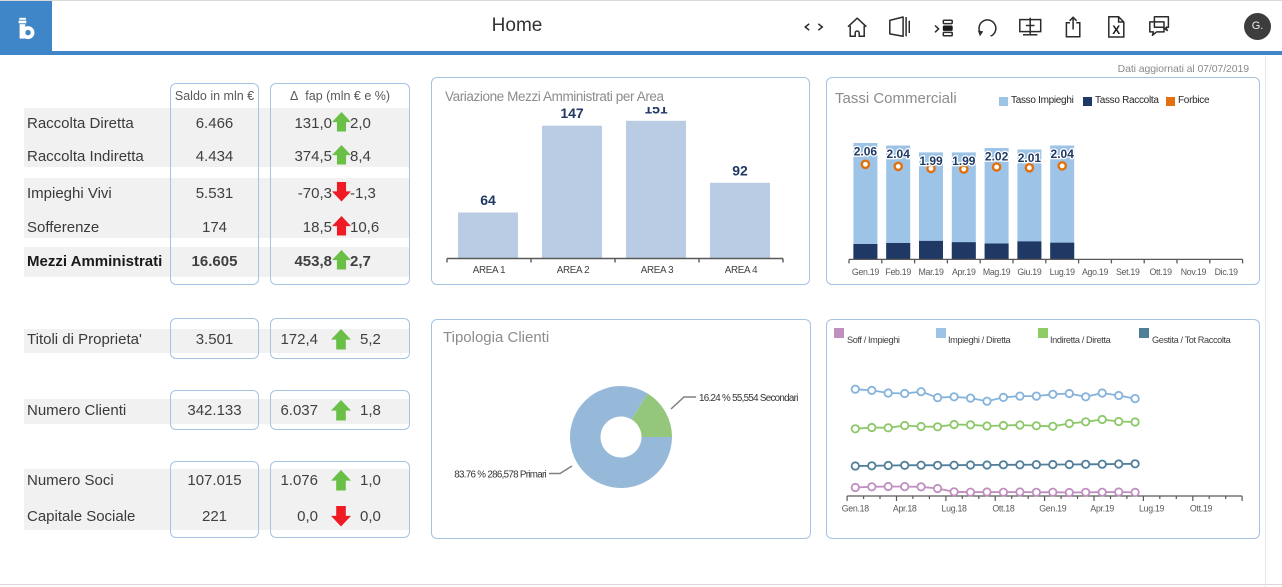 The height and width of the screenshot is (587, 1282). I want to click on svg-text: Nov.19, so click(1194, 272).